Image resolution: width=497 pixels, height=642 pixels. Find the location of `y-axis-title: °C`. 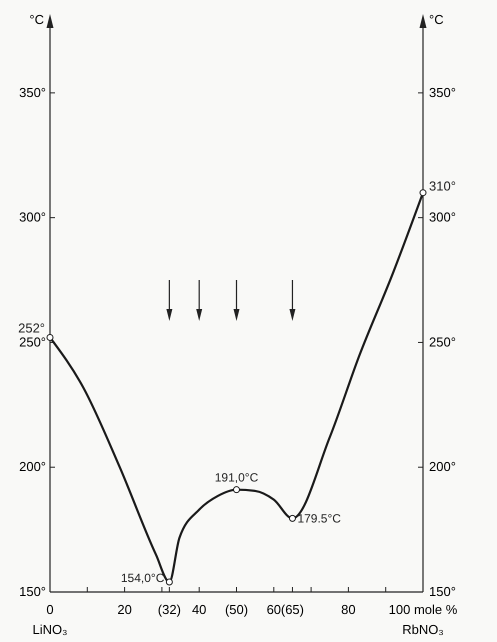

y-axis-title: °C is located at coordinates (36, 19).